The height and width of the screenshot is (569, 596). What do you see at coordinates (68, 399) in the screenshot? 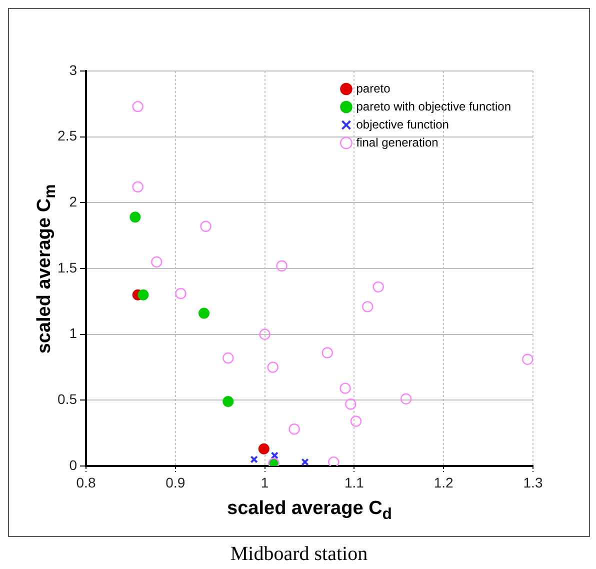
I see `y-tick-label: 0.5` at bounding box center [68, 399].